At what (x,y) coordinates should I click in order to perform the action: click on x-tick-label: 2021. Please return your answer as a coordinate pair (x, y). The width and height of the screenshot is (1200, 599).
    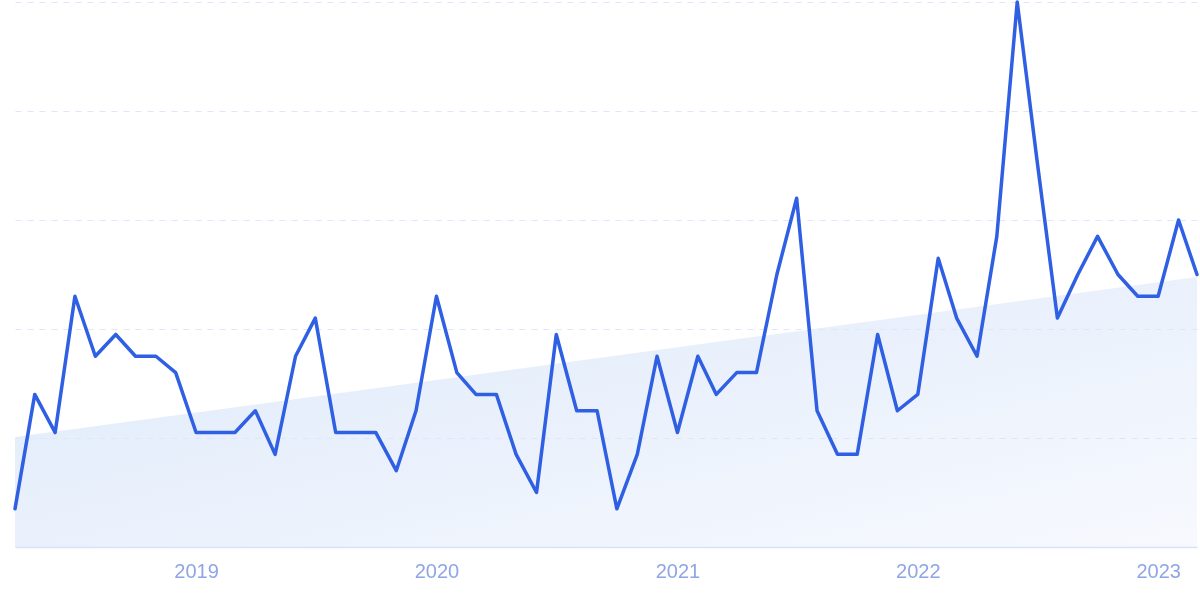
    Looking at the image, I should click on (678, 570).